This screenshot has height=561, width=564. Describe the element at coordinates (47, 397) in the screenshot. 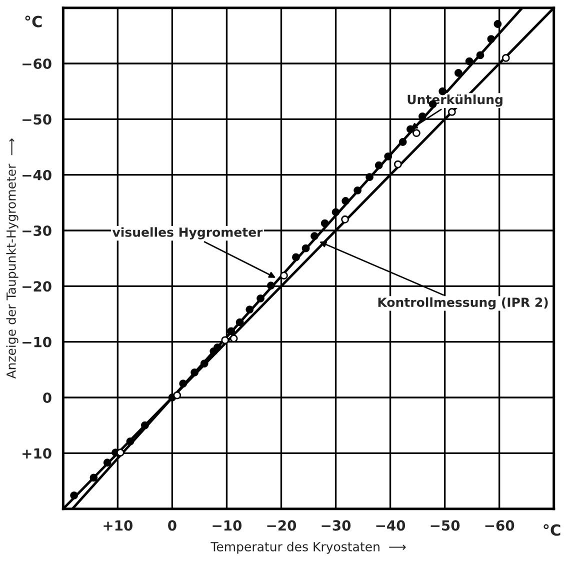

I see `y-tick-label: 0` at that location.